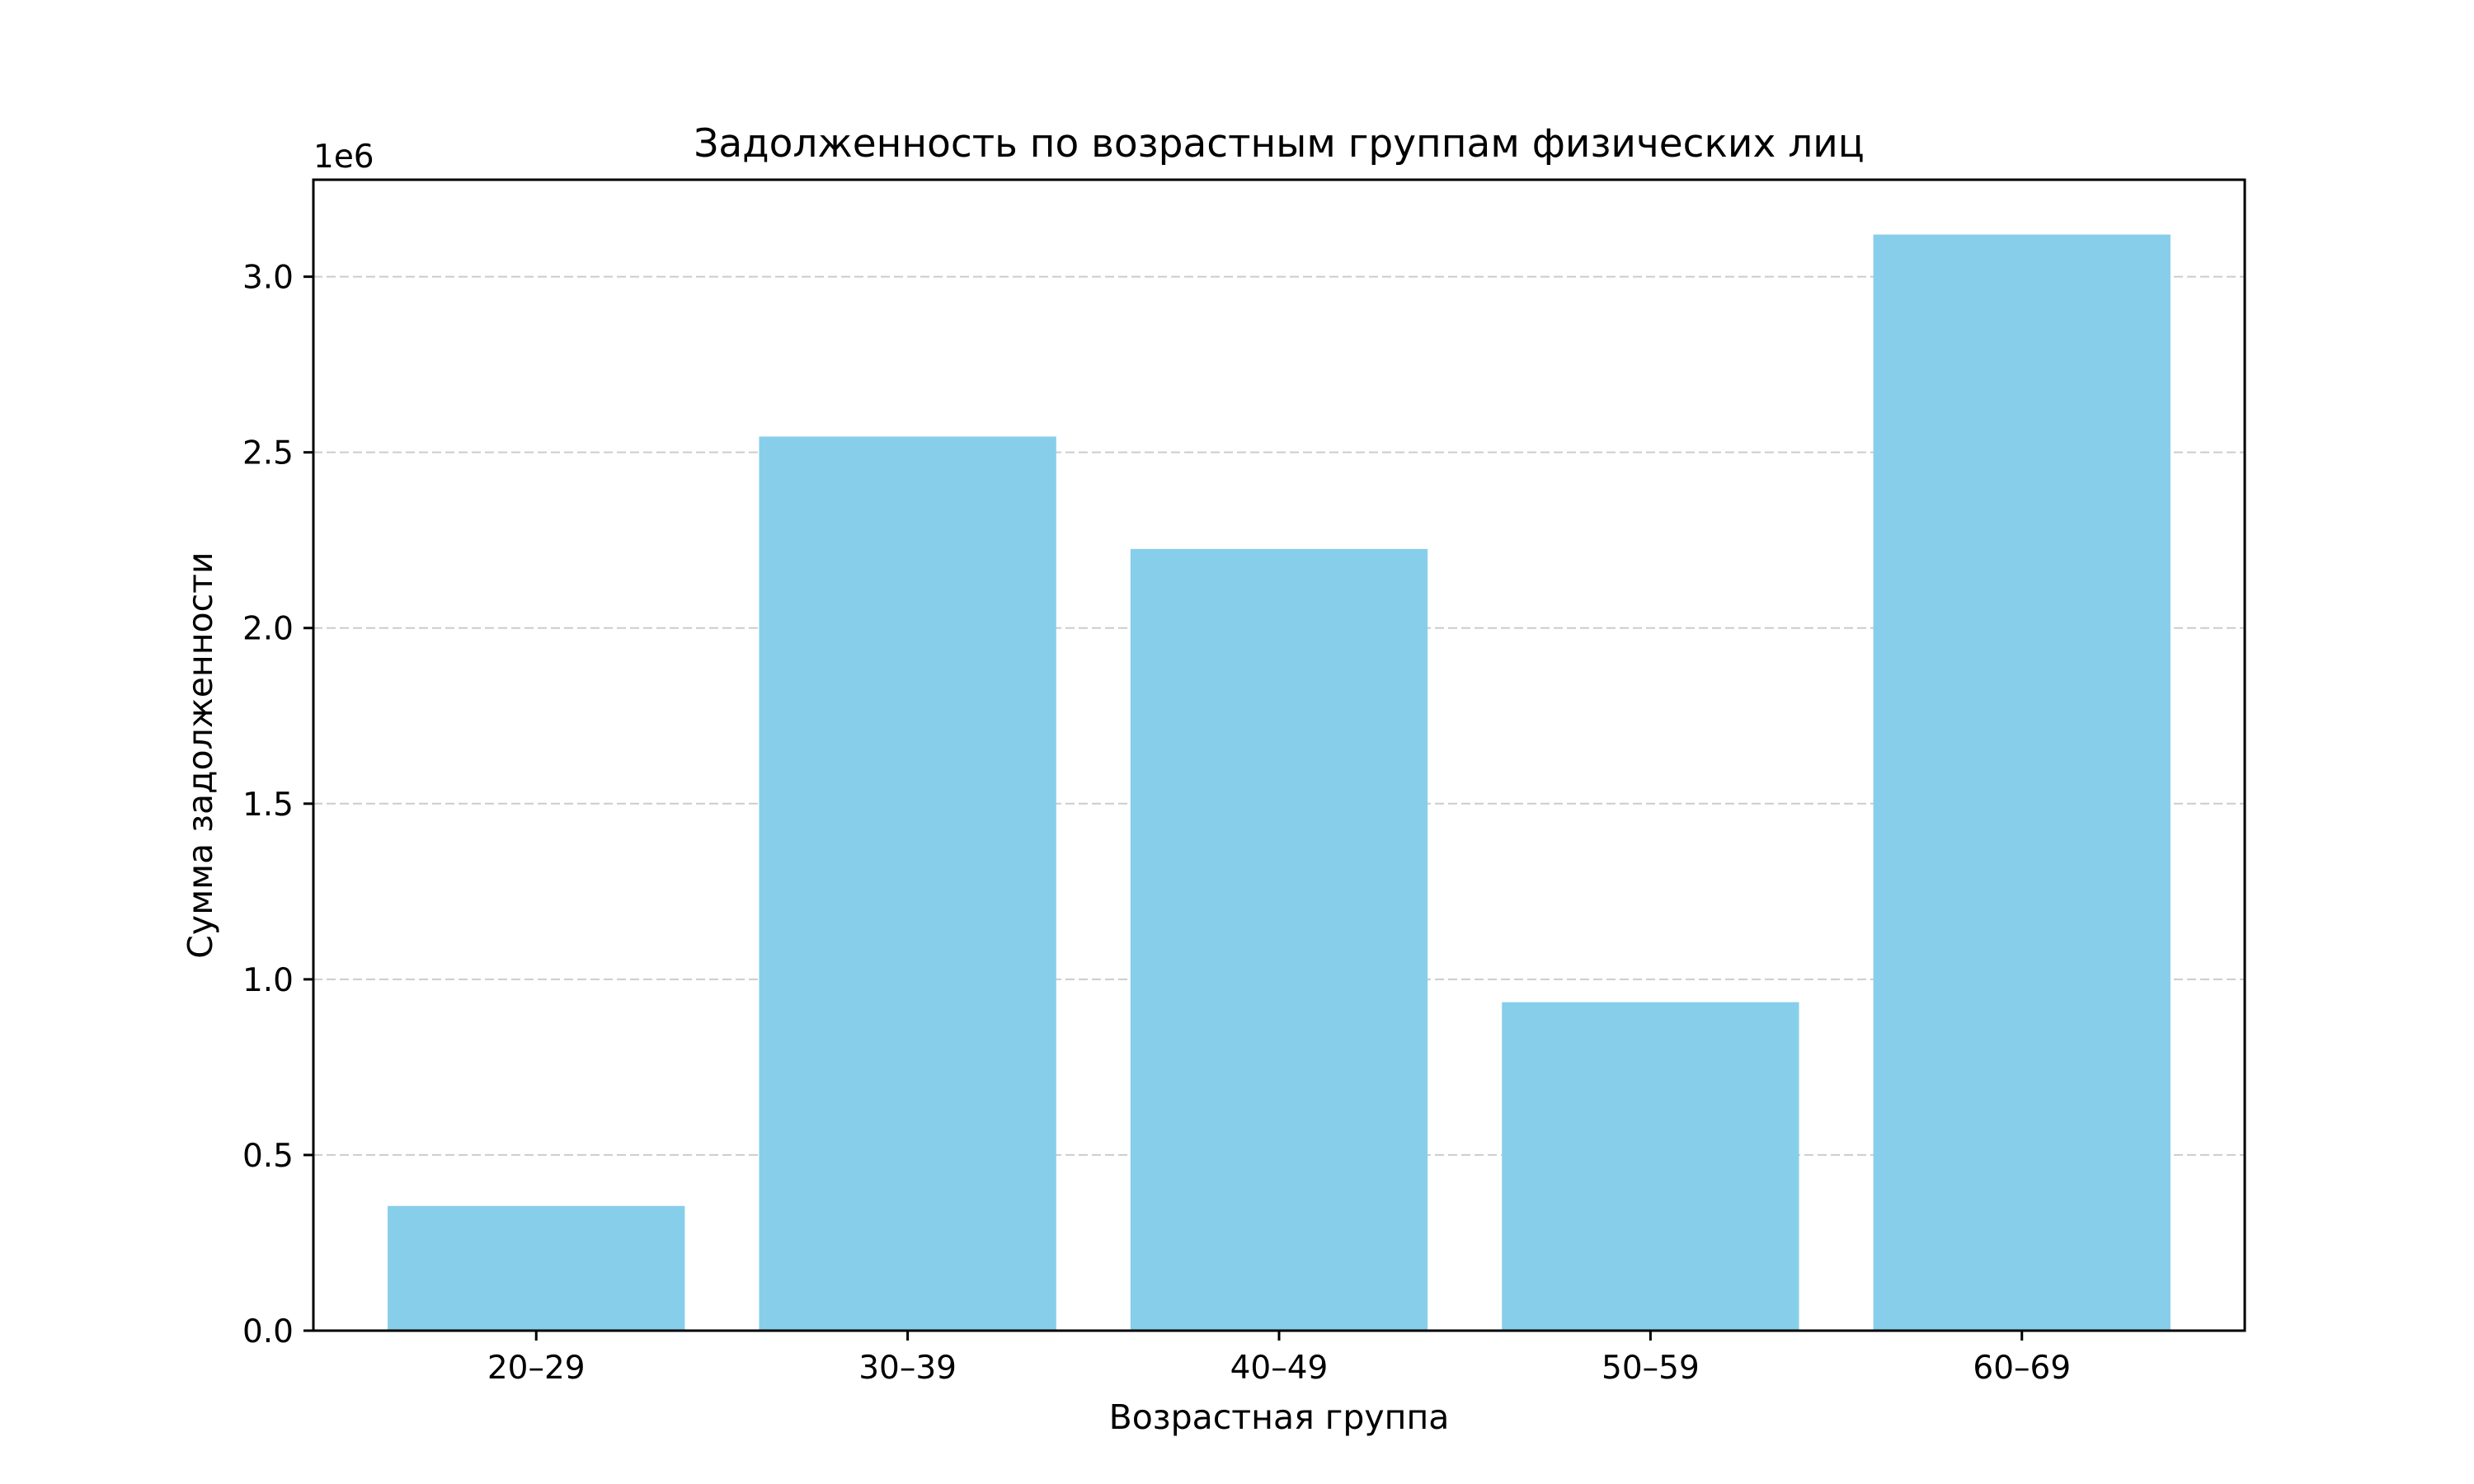  Describe the element at coordinates (1279, 1368) in the screenshot. I see `x-tick-label: 40–49` at that location.